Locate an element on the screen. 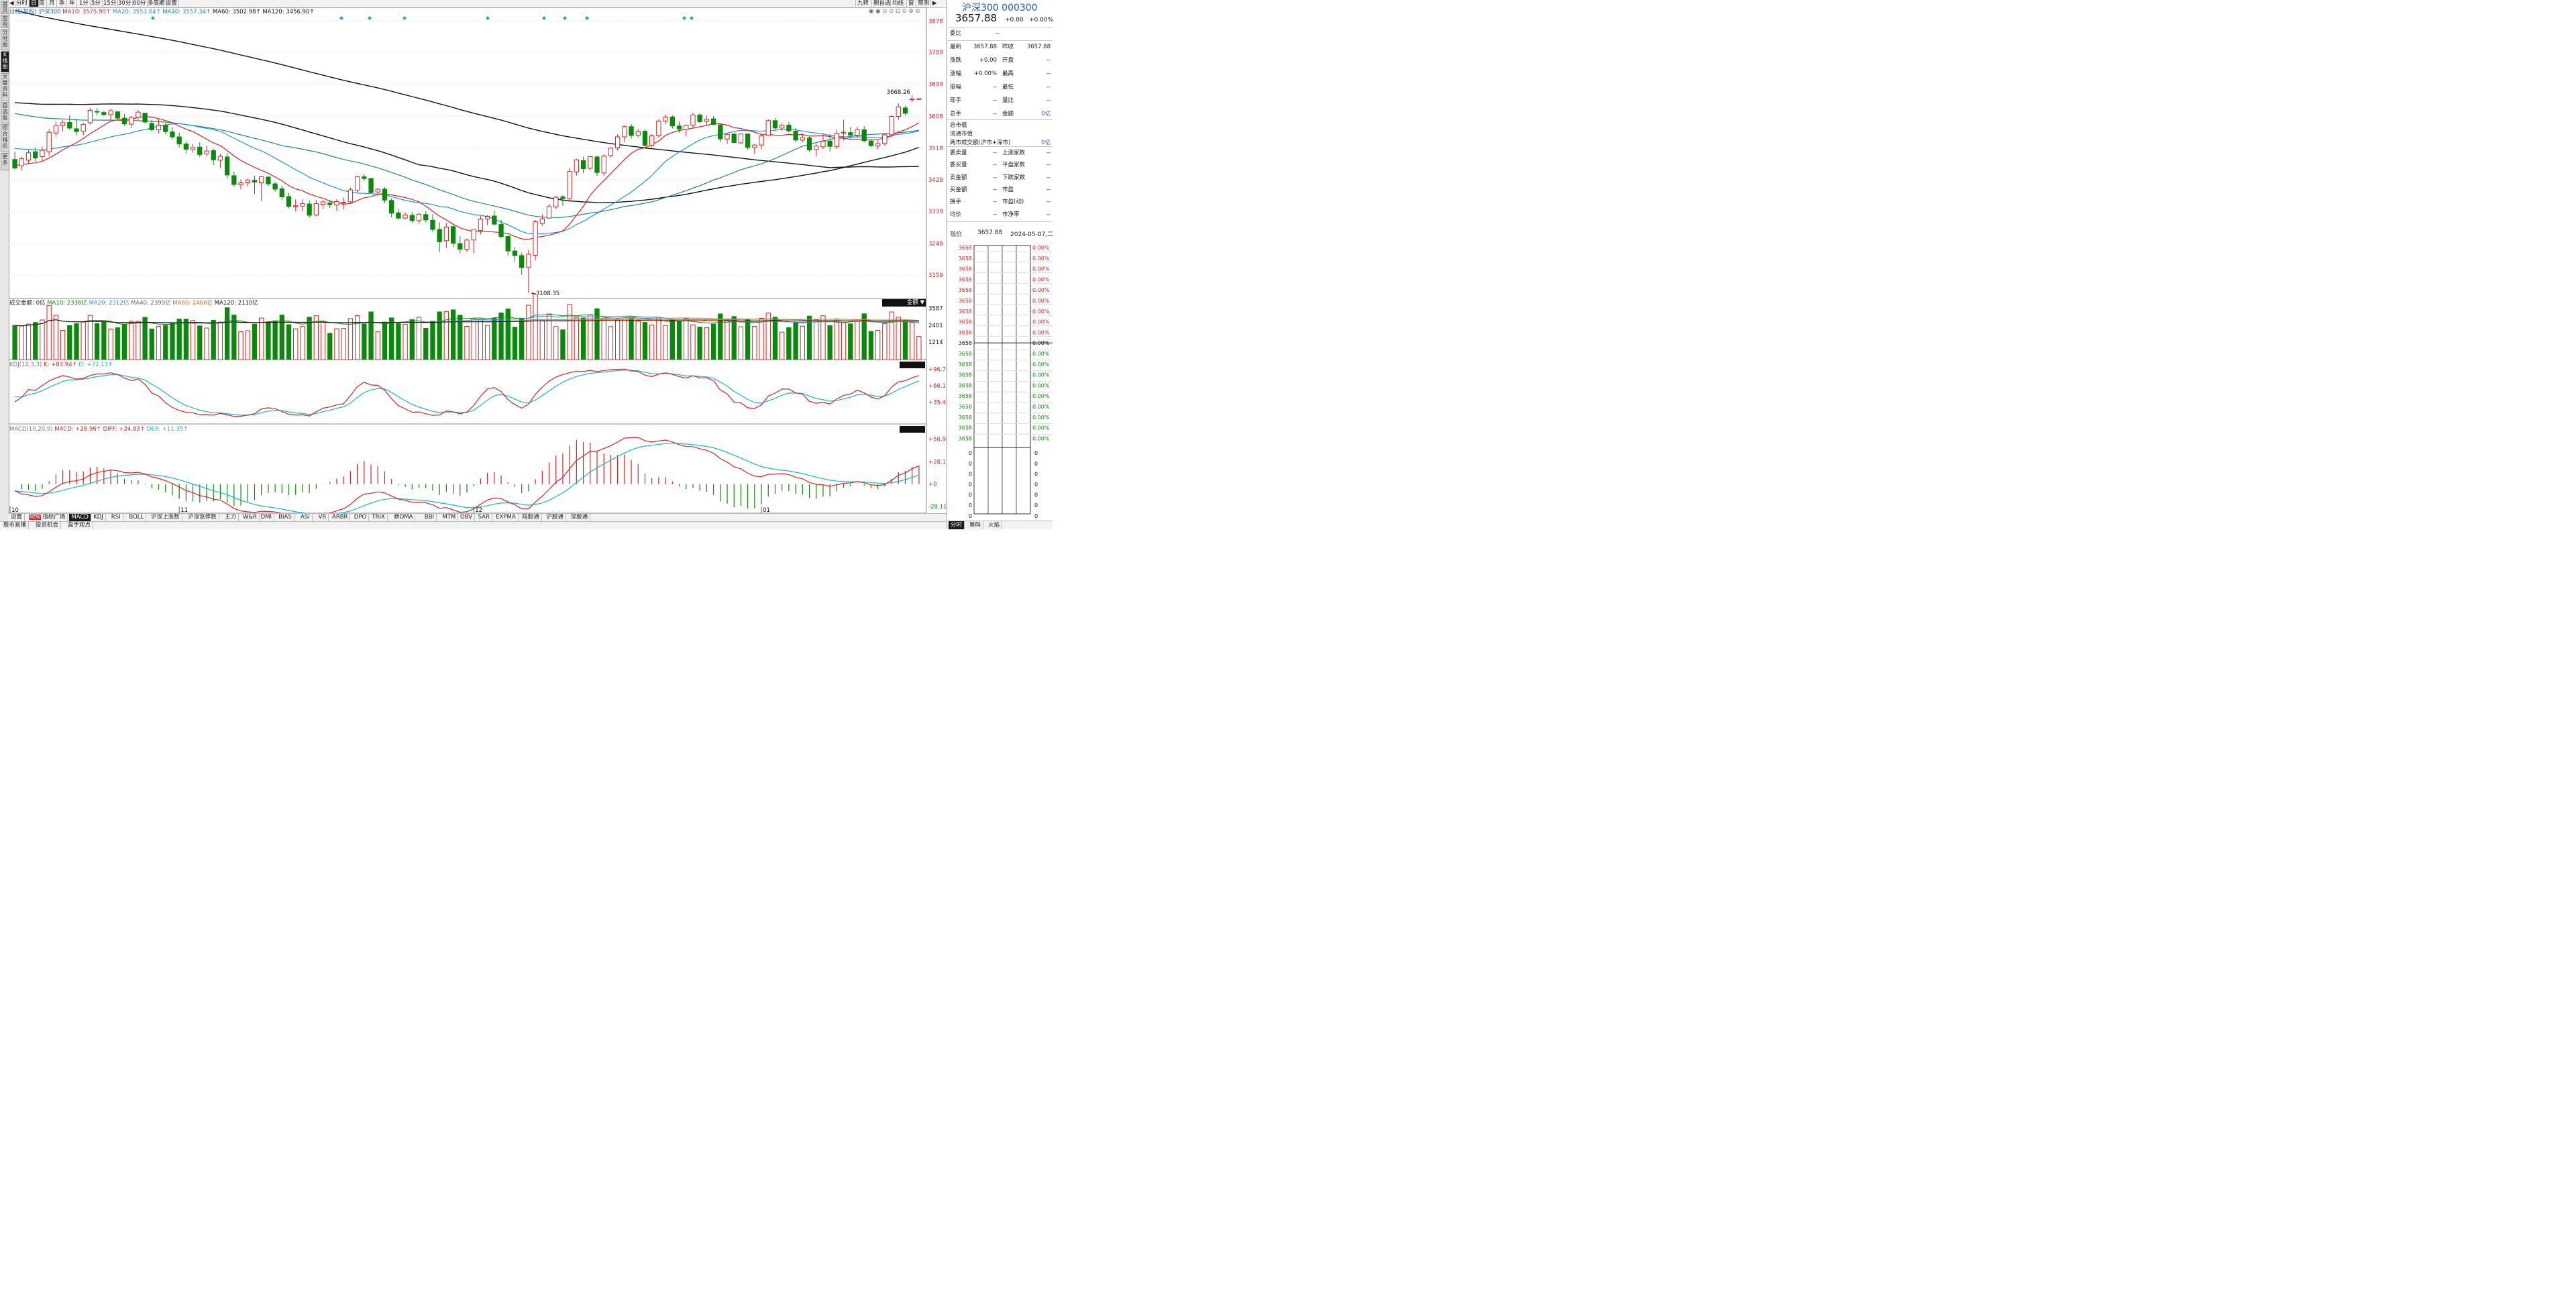 This screenshot has width=2576, height=1294. indicator-tab-12: ASI is located at coordinates (306, 517).